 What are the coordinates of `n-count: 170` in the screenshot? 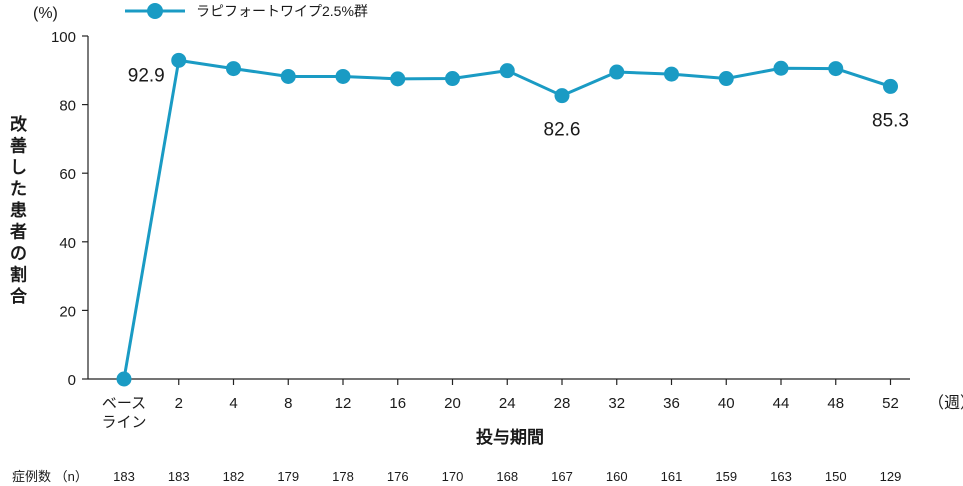 It's located at (453, 476).